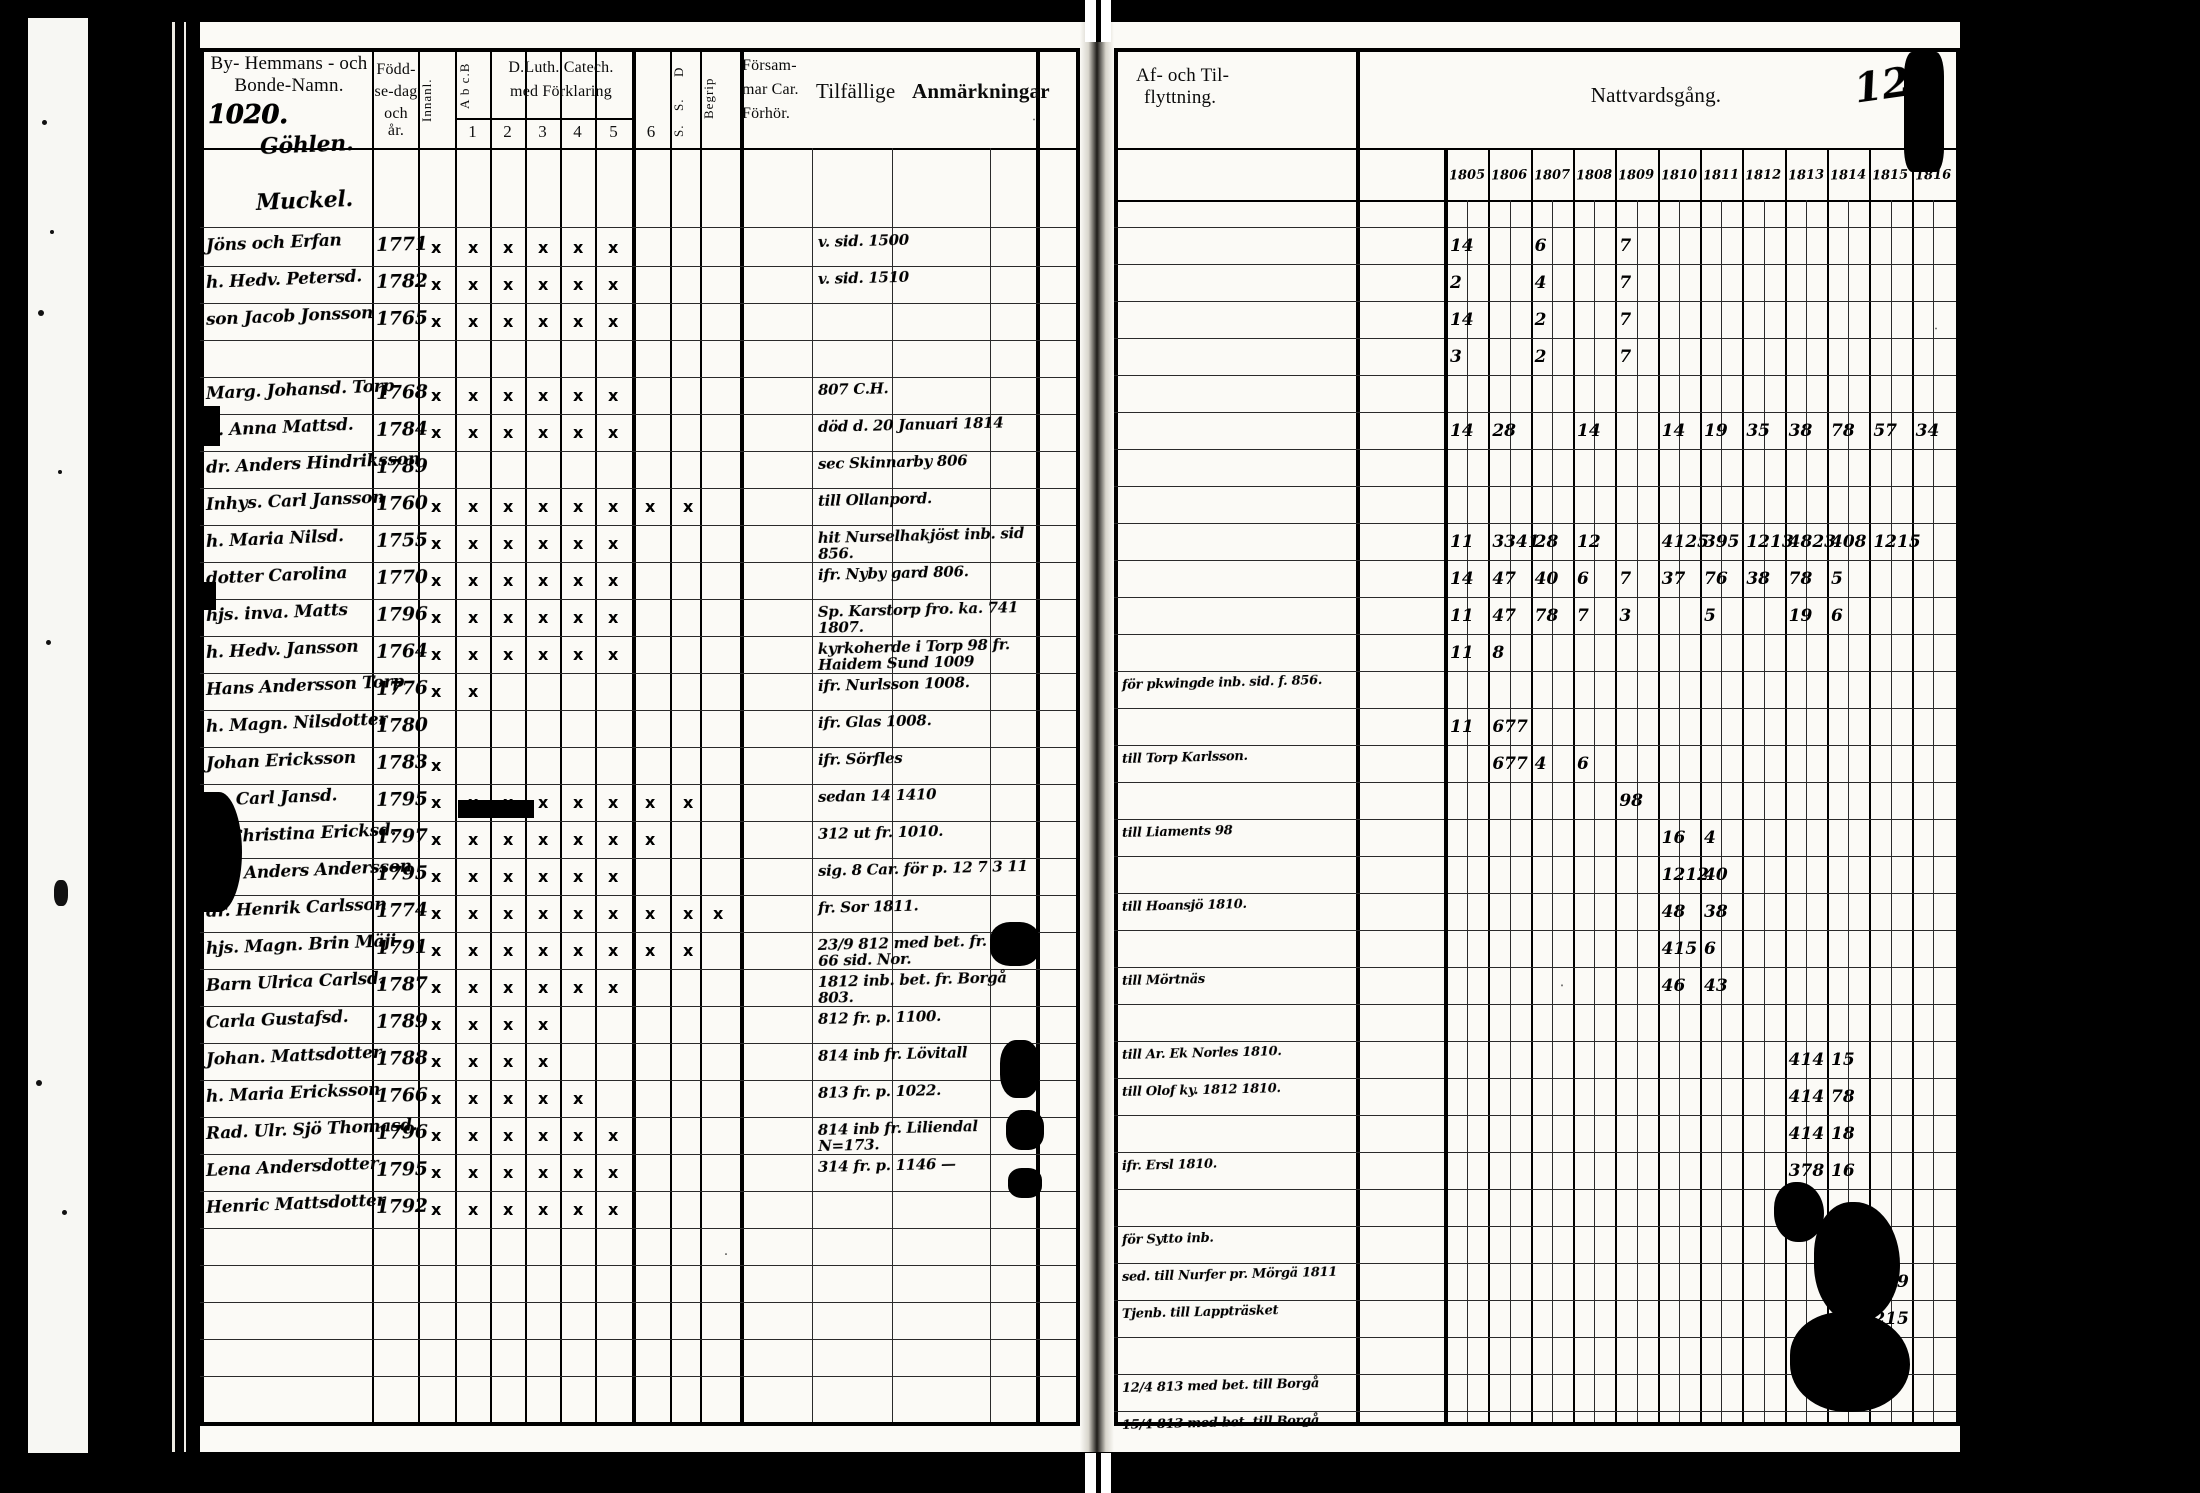 The width and height of the screenshot is (2200, 1493). Describe the element at coordinates (401, 873) in the screenshot. I see `row-birth-year: 1795` at that location.